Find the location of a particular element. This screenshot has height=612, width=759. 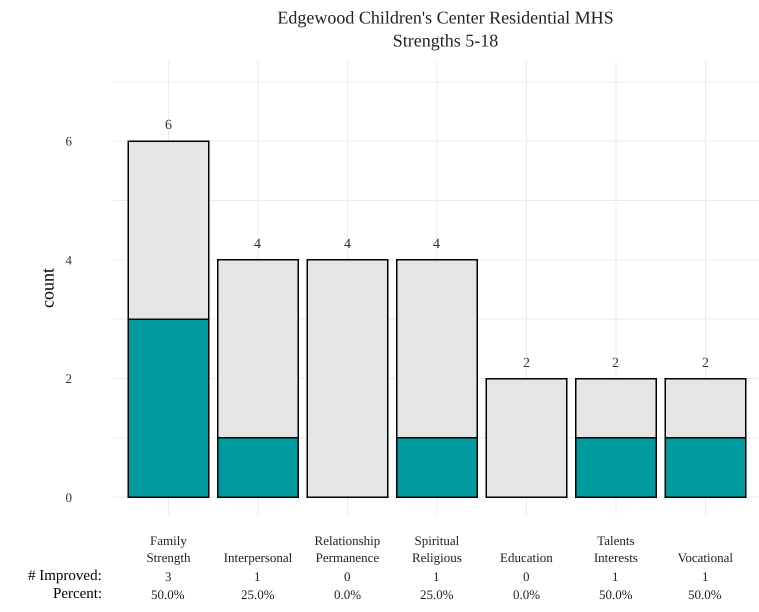

x-tick-label: Spiritual Religious is located at coordinates (437, 549).